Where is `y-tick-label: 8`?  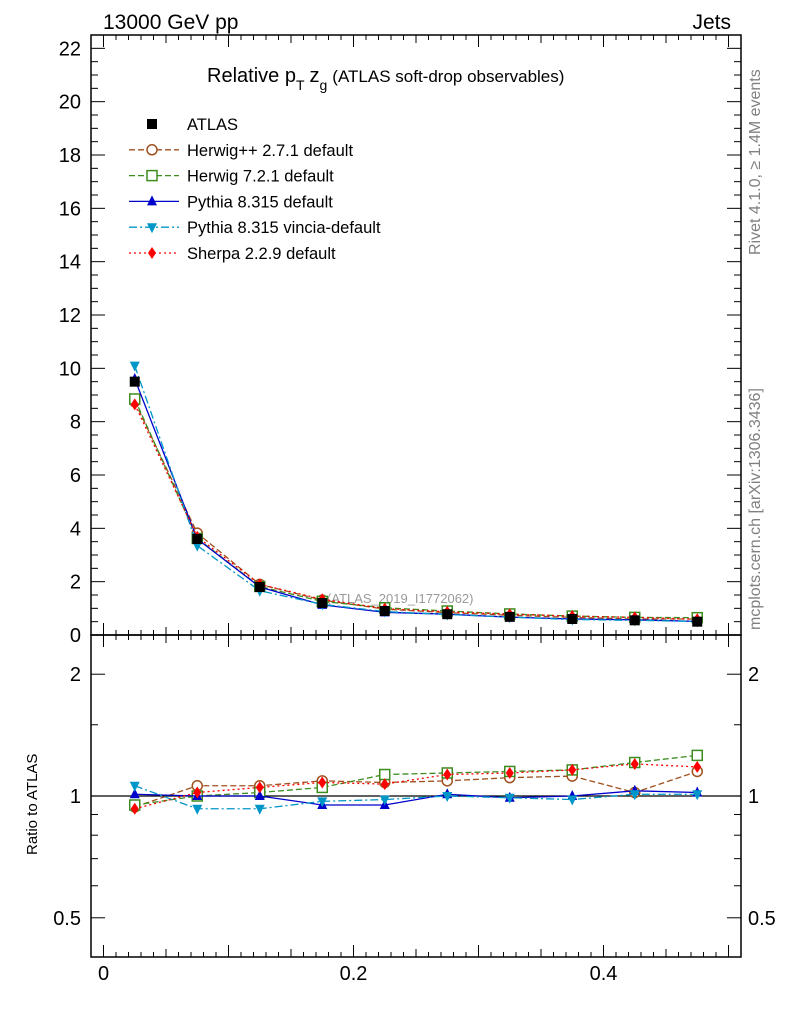
y-tick-label: 8 is located at coordinates (75, 423).